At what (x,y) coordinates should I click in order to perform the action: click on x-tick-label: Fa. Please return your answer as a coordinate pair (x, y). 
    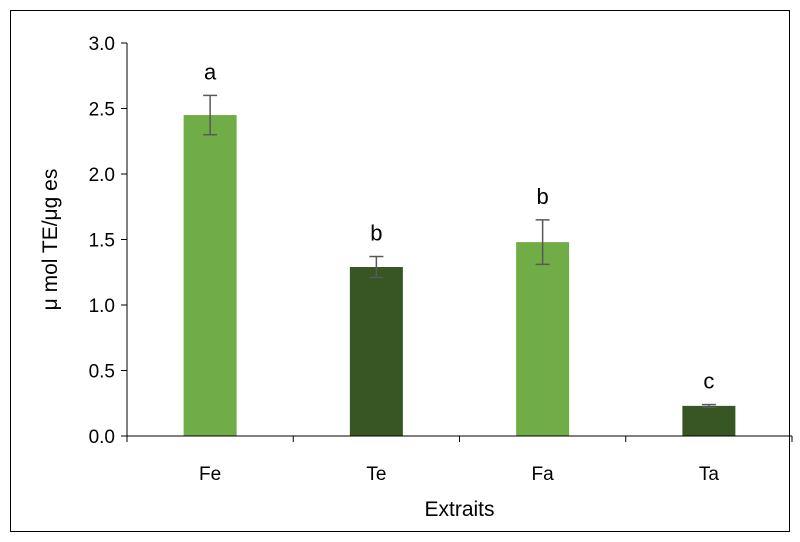
    Looking at the image, I should click on (543, 474).